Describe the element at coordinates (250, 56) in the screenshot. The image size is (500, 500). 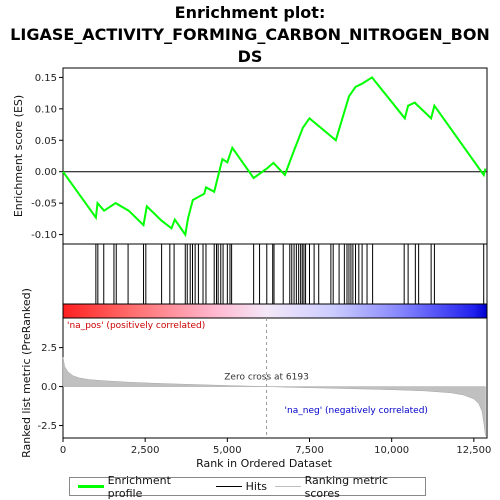
I see `chart-title-line-3: DS` at that location.